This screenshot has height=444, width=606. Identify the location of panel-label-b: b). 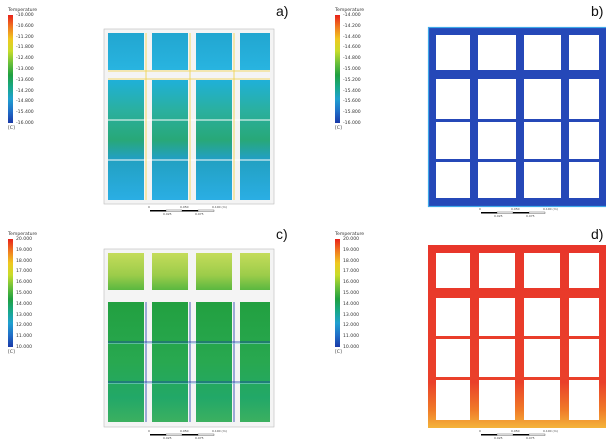
(597, 11).